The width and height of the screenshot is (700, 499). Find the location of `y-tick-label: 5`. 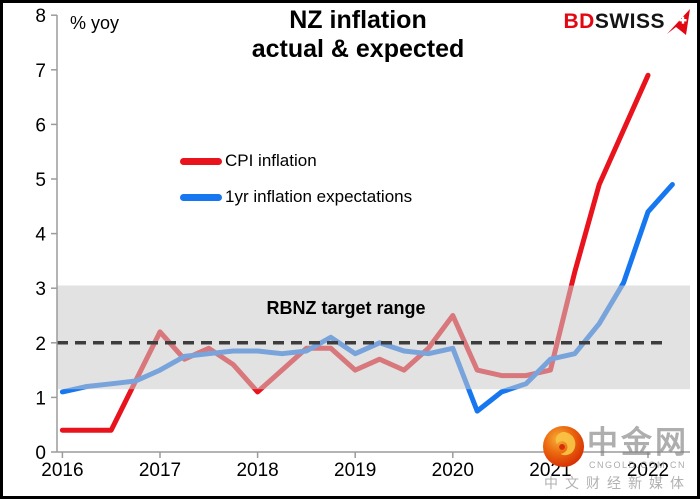

y-tick-label: 5 is located at coordinates (40, 180).